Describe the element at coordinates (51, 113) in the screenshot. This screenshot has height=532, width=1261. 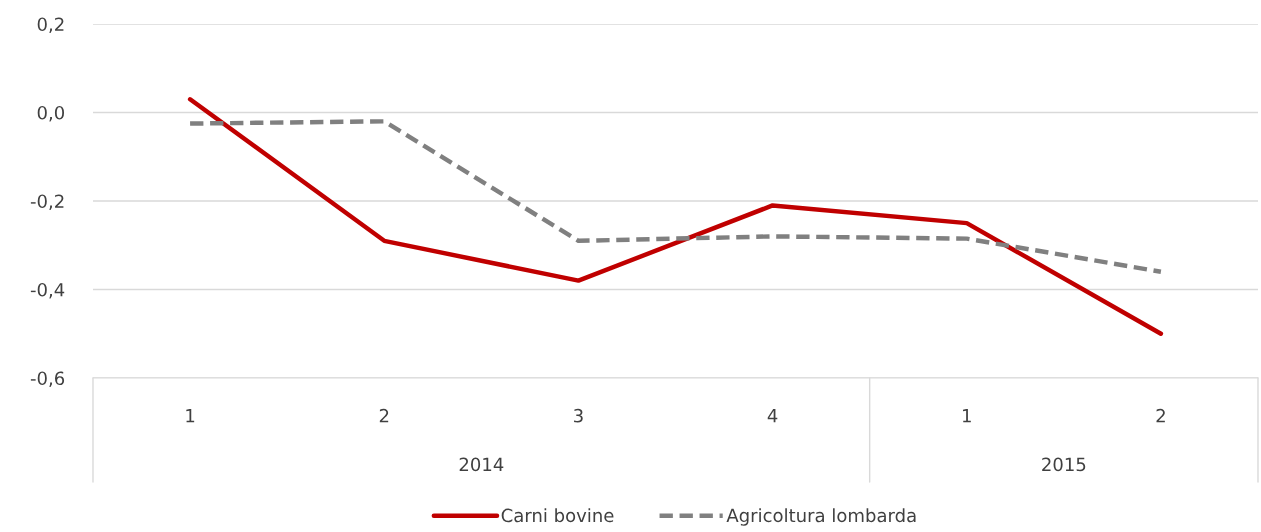
I see `y-tick-label: 0,0` at that location.